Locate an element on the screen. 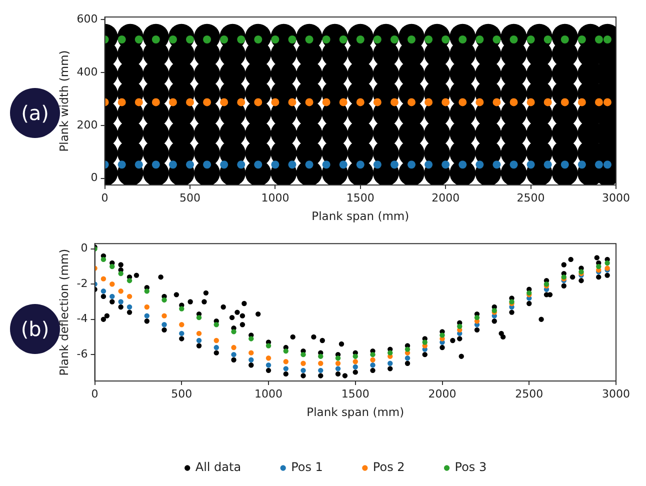  y-tick-label: 200 is located at coordinates (87, 125).